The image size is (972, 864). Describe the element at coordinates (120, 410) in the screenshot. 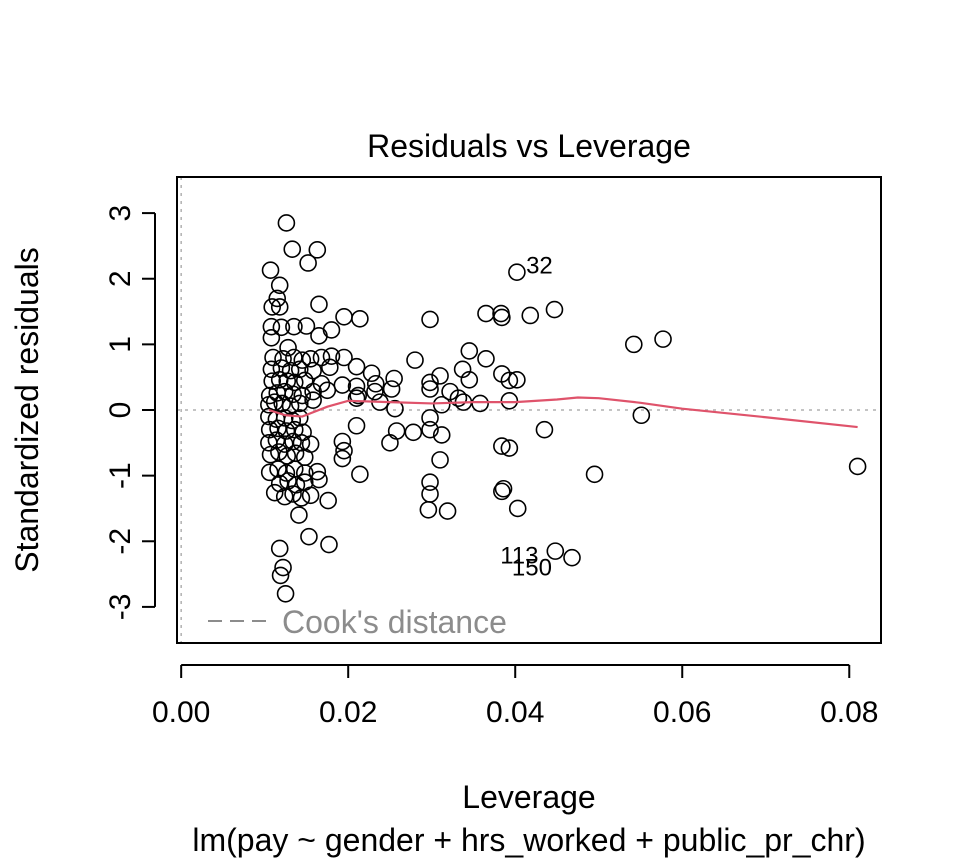

I see `y-tick-label: 0` at that location.